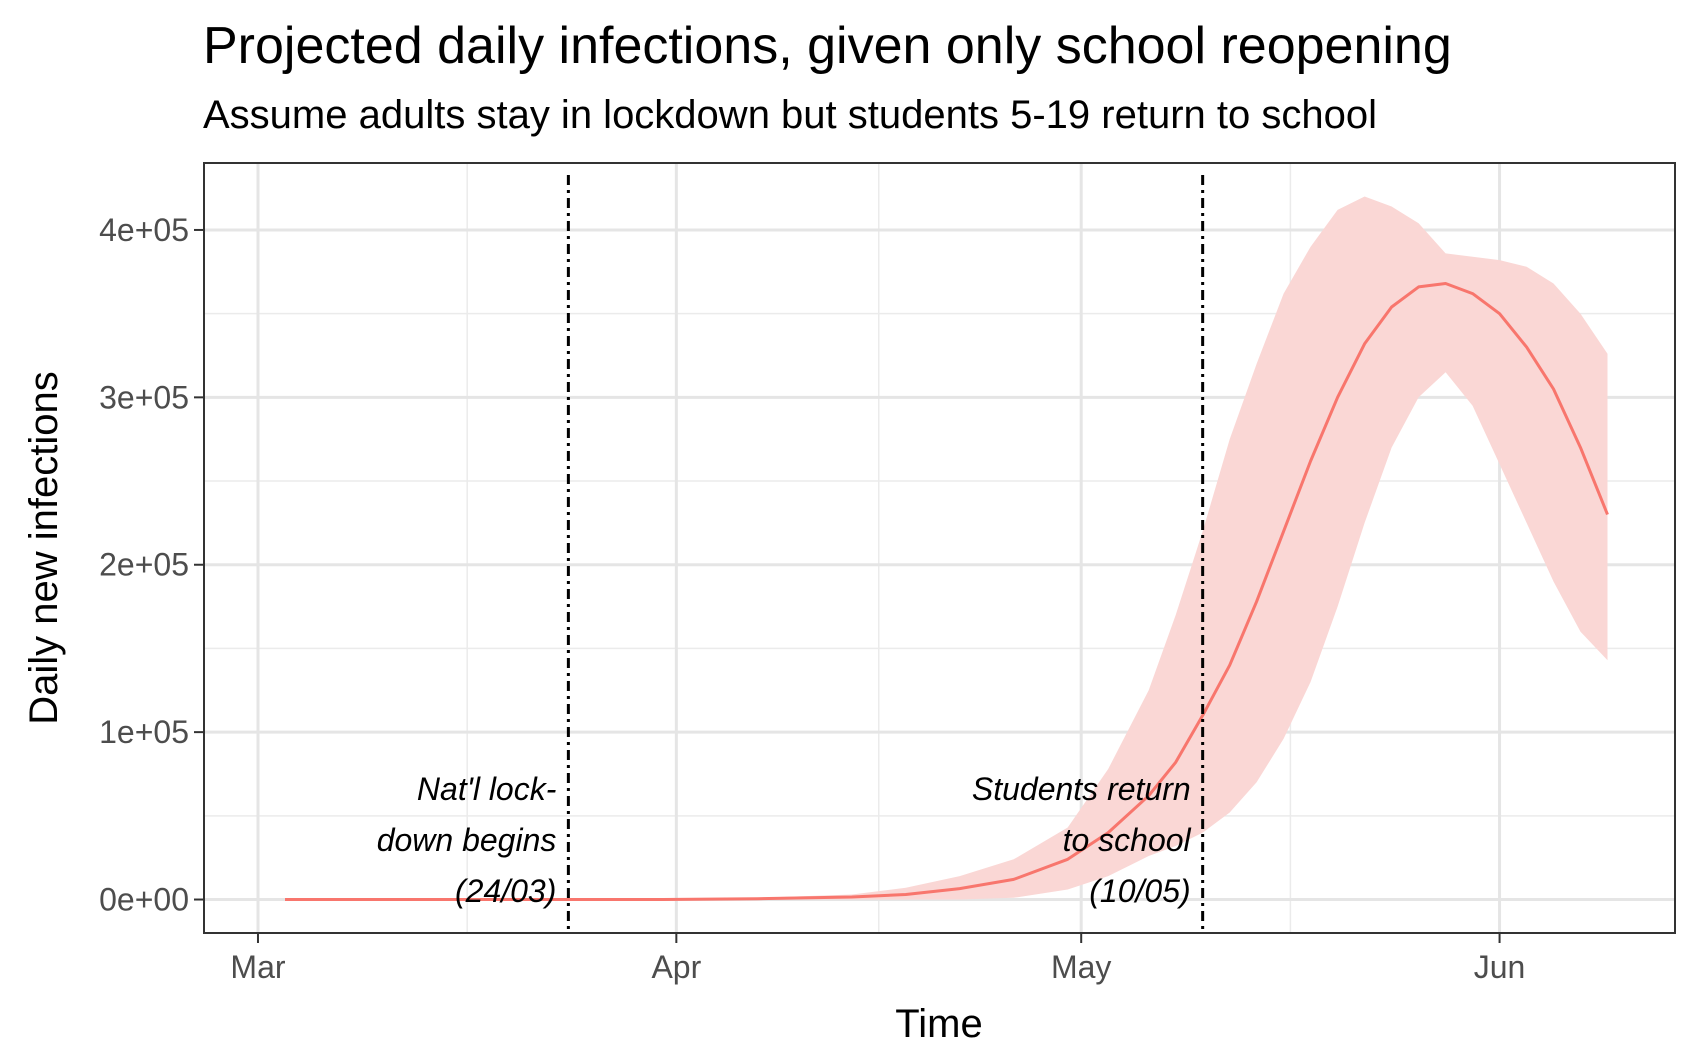 This screenshot has height=1062, width=1690. What do you see at coordinates (1127, 840) in the screenshot?
I see `annotation-line: to school` at bounding box center [1127, 840].